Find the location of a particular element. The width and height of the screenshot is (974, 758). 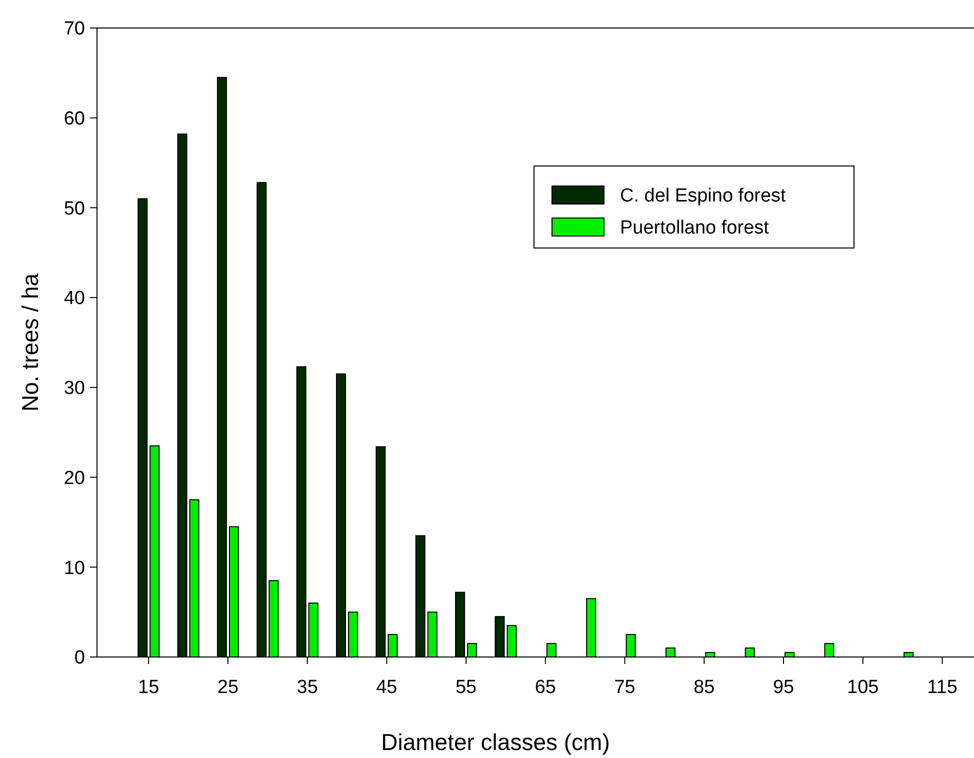

x-axis-title: Diameter classes (cm) is located at coordinates (495, 742).